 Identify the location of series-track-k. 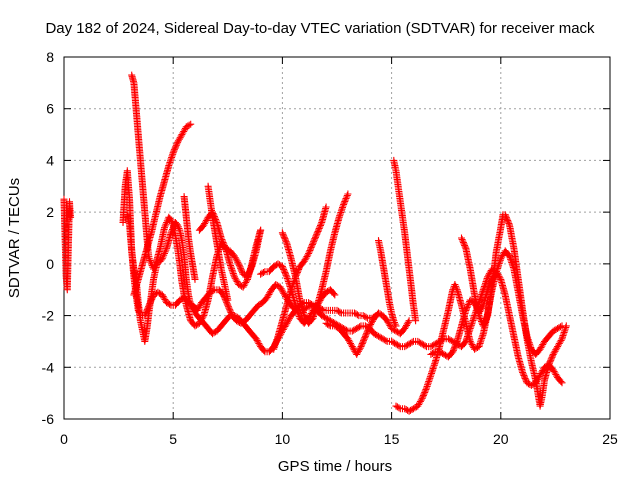
(300, 278).